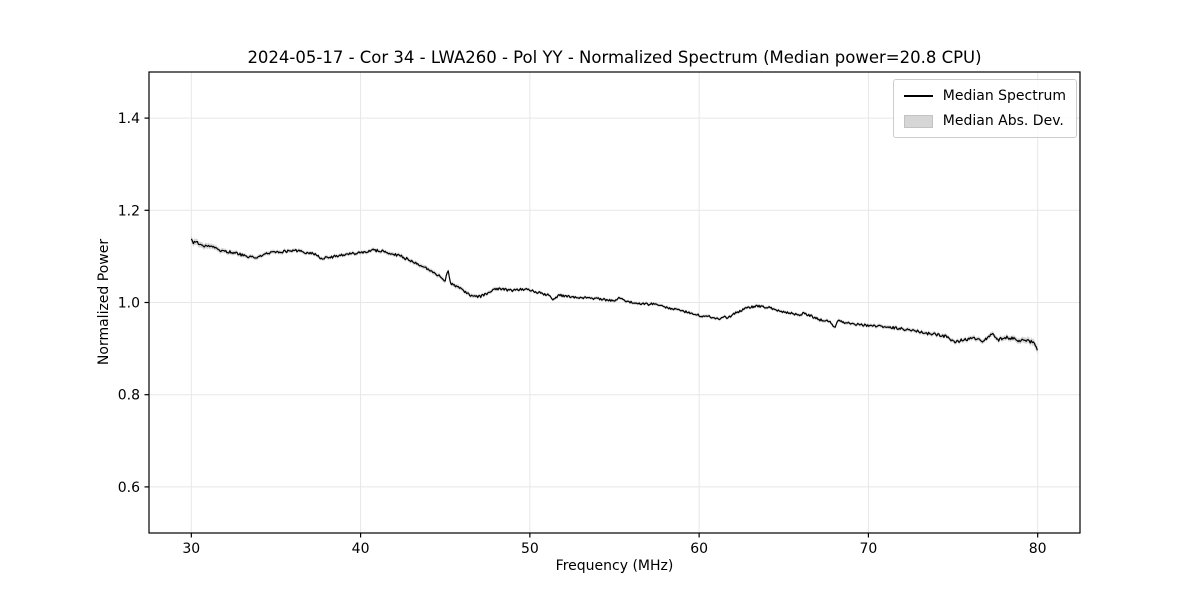 This screenshot has width=1200, height=600. Describe the element at coordinates (129, 119) in the screenshot. I see `y-tick-label: 1.4` at that location.